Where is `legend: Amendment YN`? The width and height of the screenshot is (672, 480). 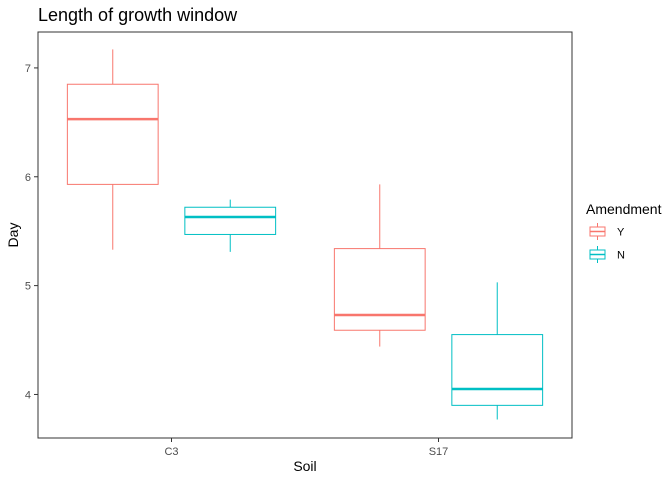 legend: Amendment YN is located at coordinates (624, 232).